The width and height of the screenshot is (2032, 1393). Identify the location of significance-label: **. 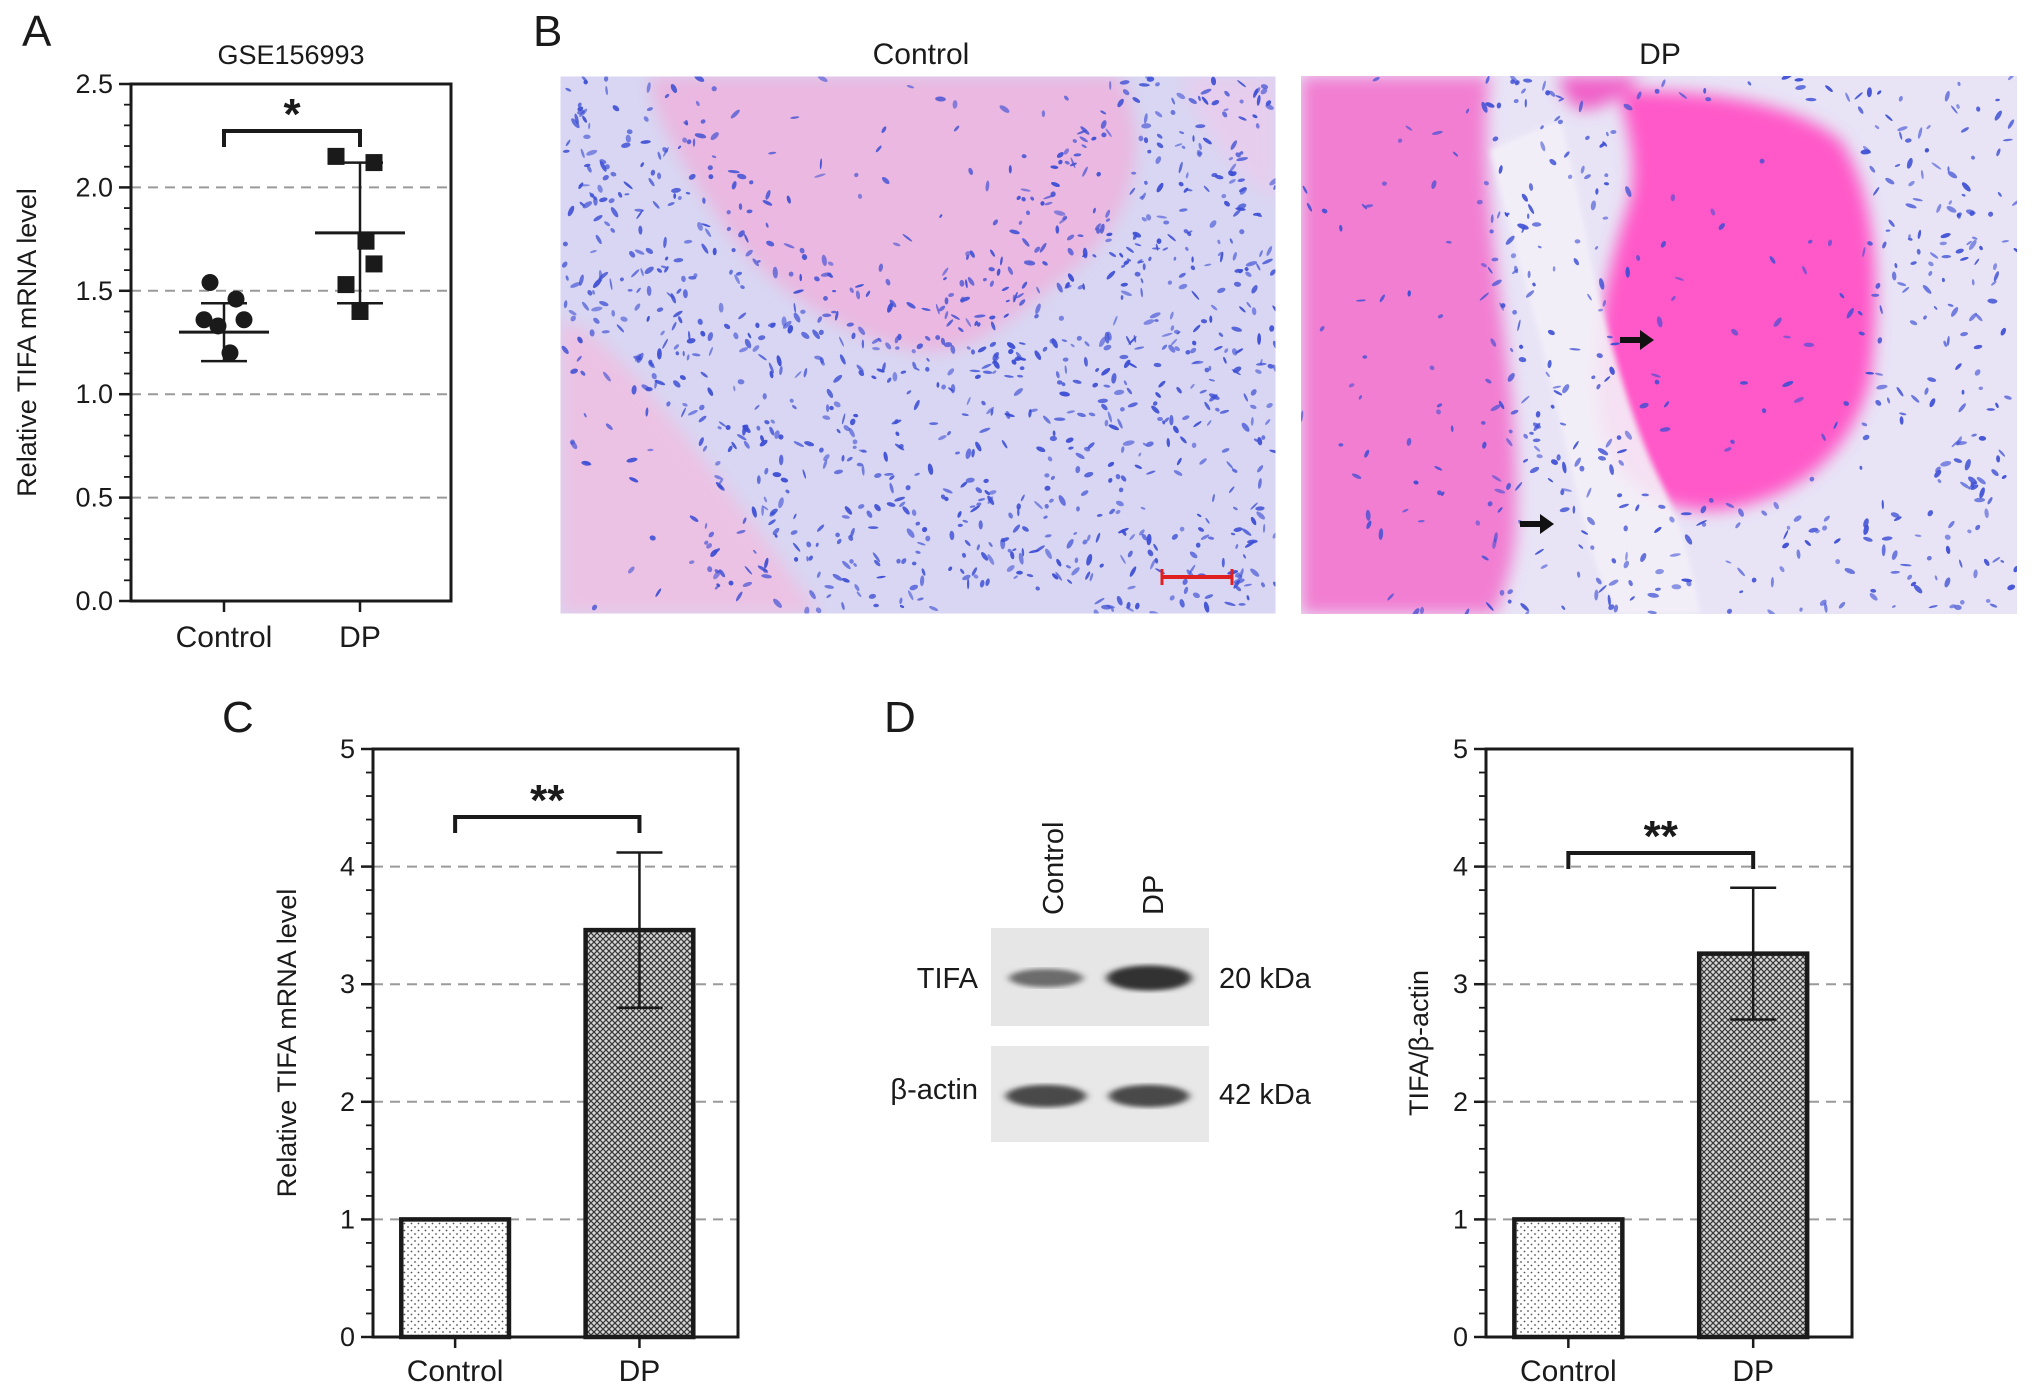
(547, 800).